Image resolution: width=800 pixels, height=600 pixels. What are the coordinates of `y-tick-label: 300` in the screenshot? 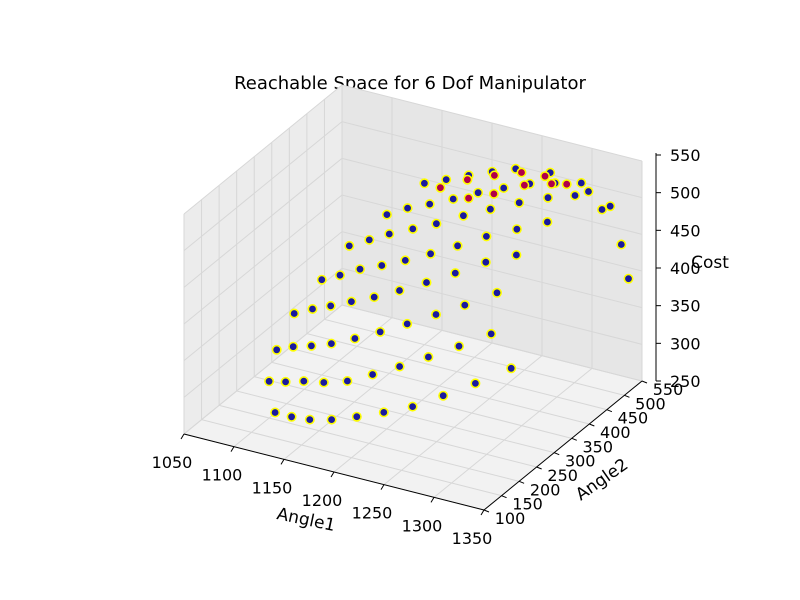 It's located at (580, 461).